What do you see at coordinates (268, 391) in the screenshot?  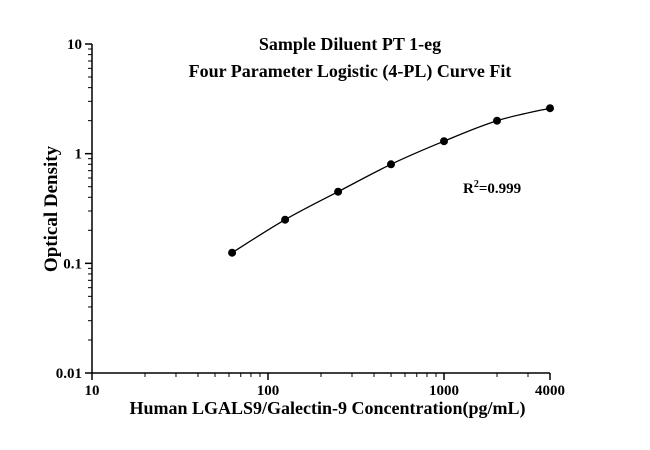 I see `x-tick-label: 100` at bounding box center [268, 391].